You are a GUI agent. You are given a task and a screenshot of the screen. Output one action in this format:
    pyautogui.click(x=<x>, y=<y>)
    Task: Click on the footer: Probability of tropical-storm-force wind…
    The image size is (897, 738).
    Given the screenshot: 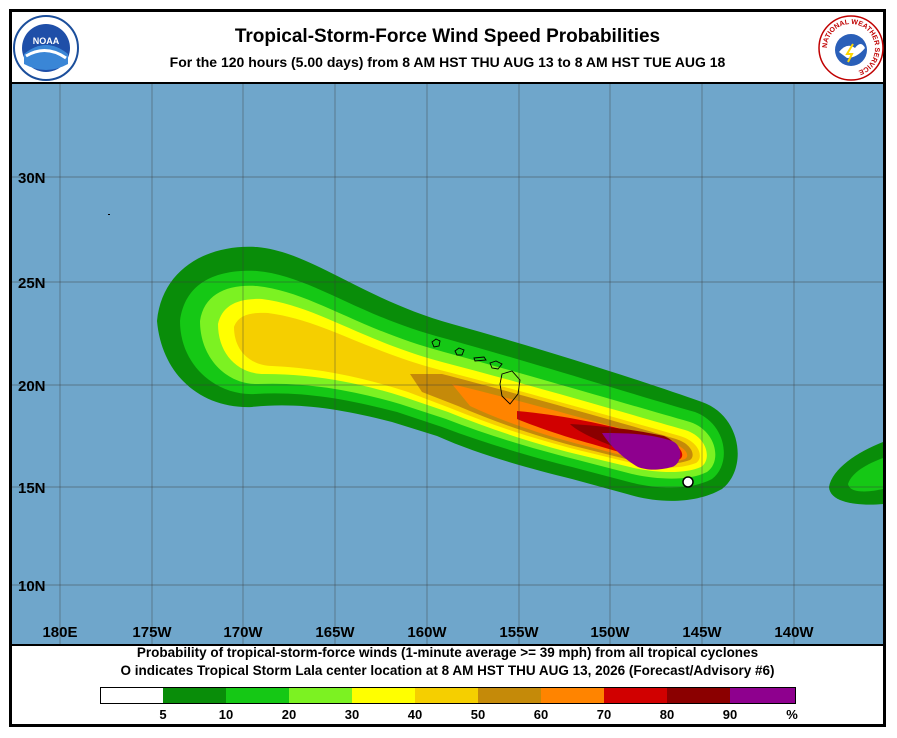 What is the action you would take?
    pyautogui.click(x=447, y=684)
    